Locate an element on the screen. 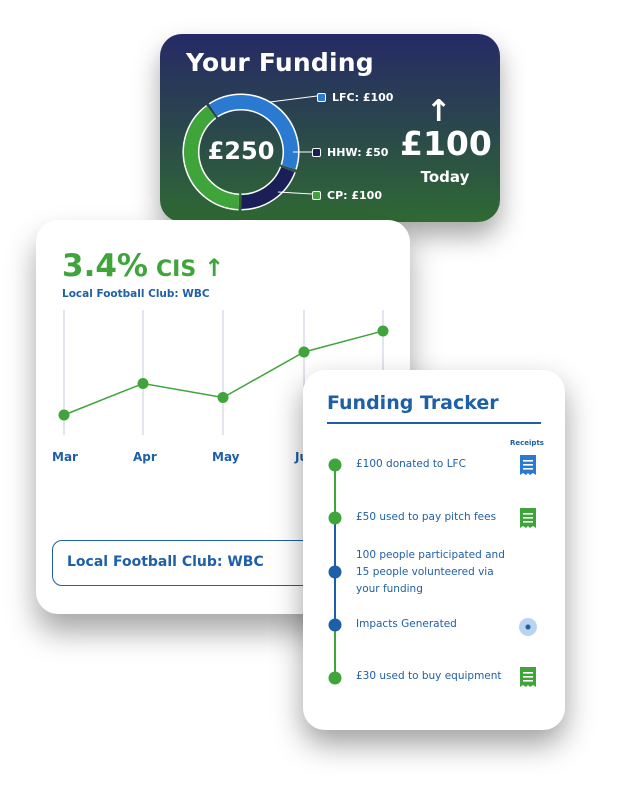 This screenshot has width=620, height=786. legend-item-lfc: LFC: £100 is located at coordinates (355, 97).